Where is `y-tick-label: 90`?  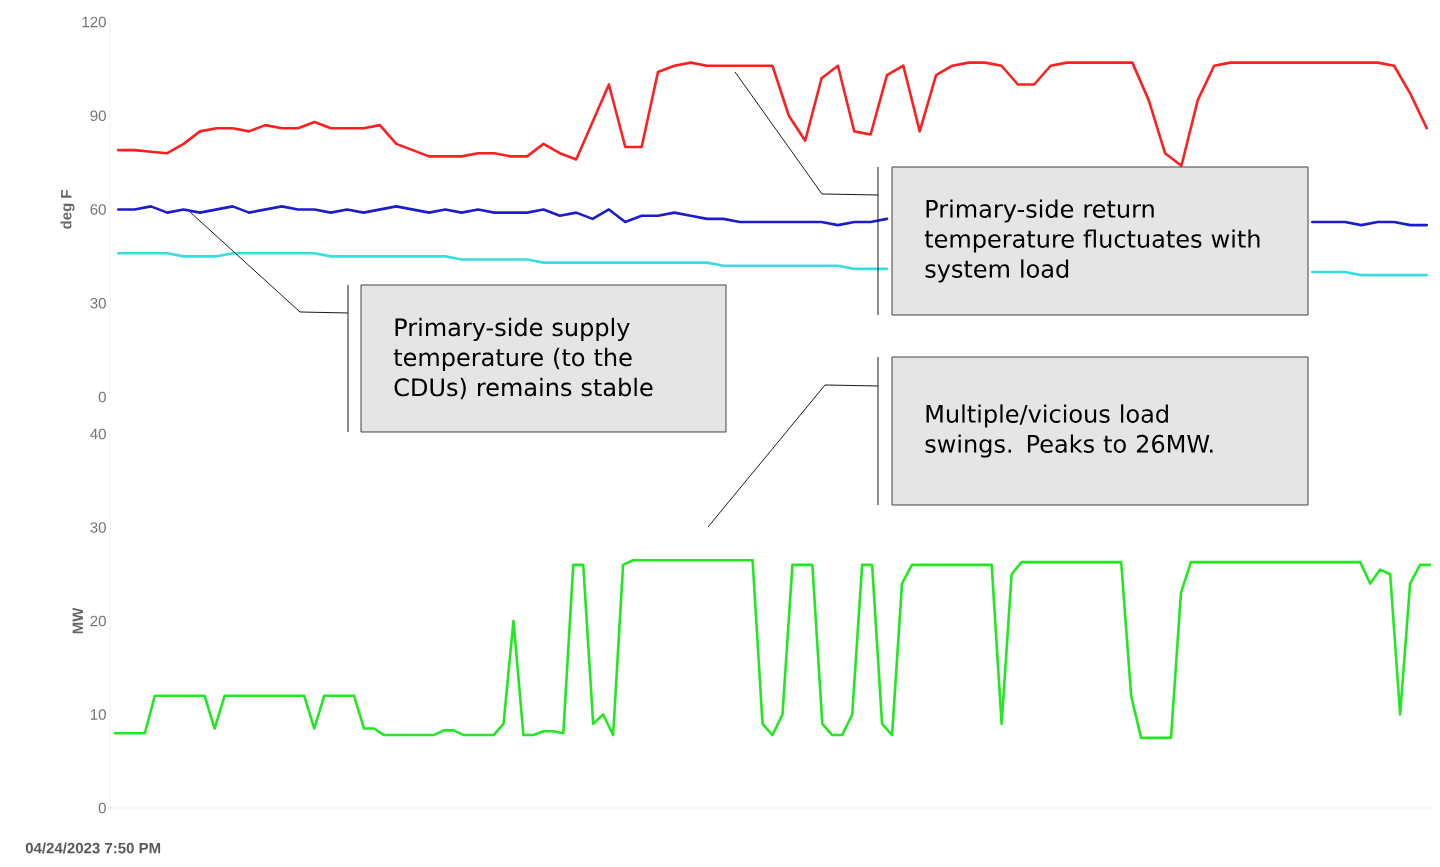 y-tick-label: 90 is located at coordinates (98, 116).